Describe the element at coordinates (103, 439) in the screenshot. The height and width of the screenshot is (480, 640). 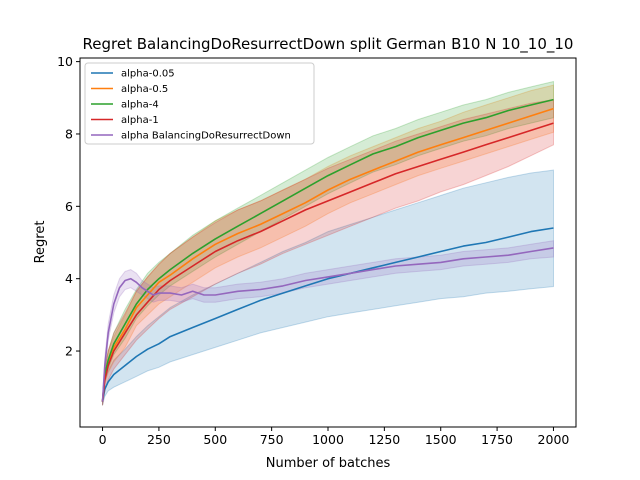
I see `x-tick-label-0: 0` at that location.